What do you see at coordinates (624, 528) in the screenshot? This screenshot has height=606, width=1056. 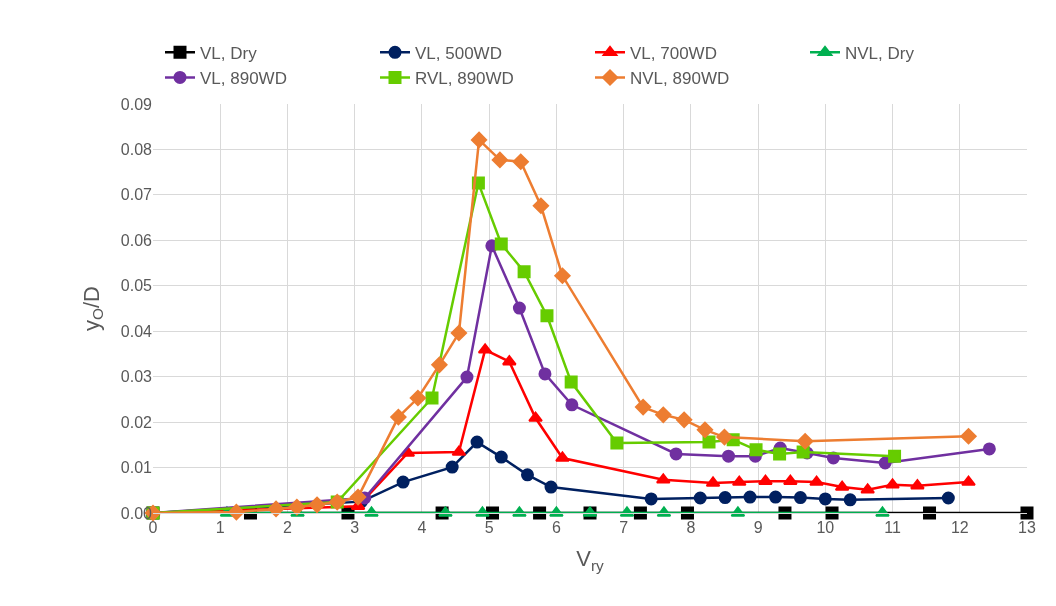 I see `x-tick-label: 7` at bounding box center [624, 528].